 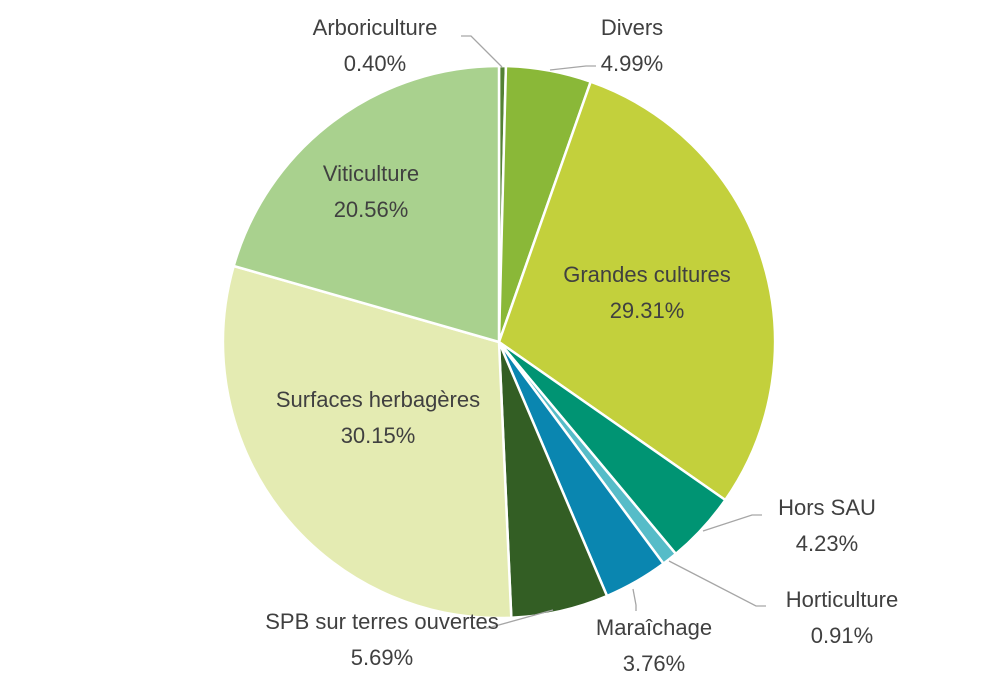 What do you see at coordinates (382, 621) in the screenshot?
I see `slice-name-label: SPB sur terres ouvertes` at bounding box center [382, 621].